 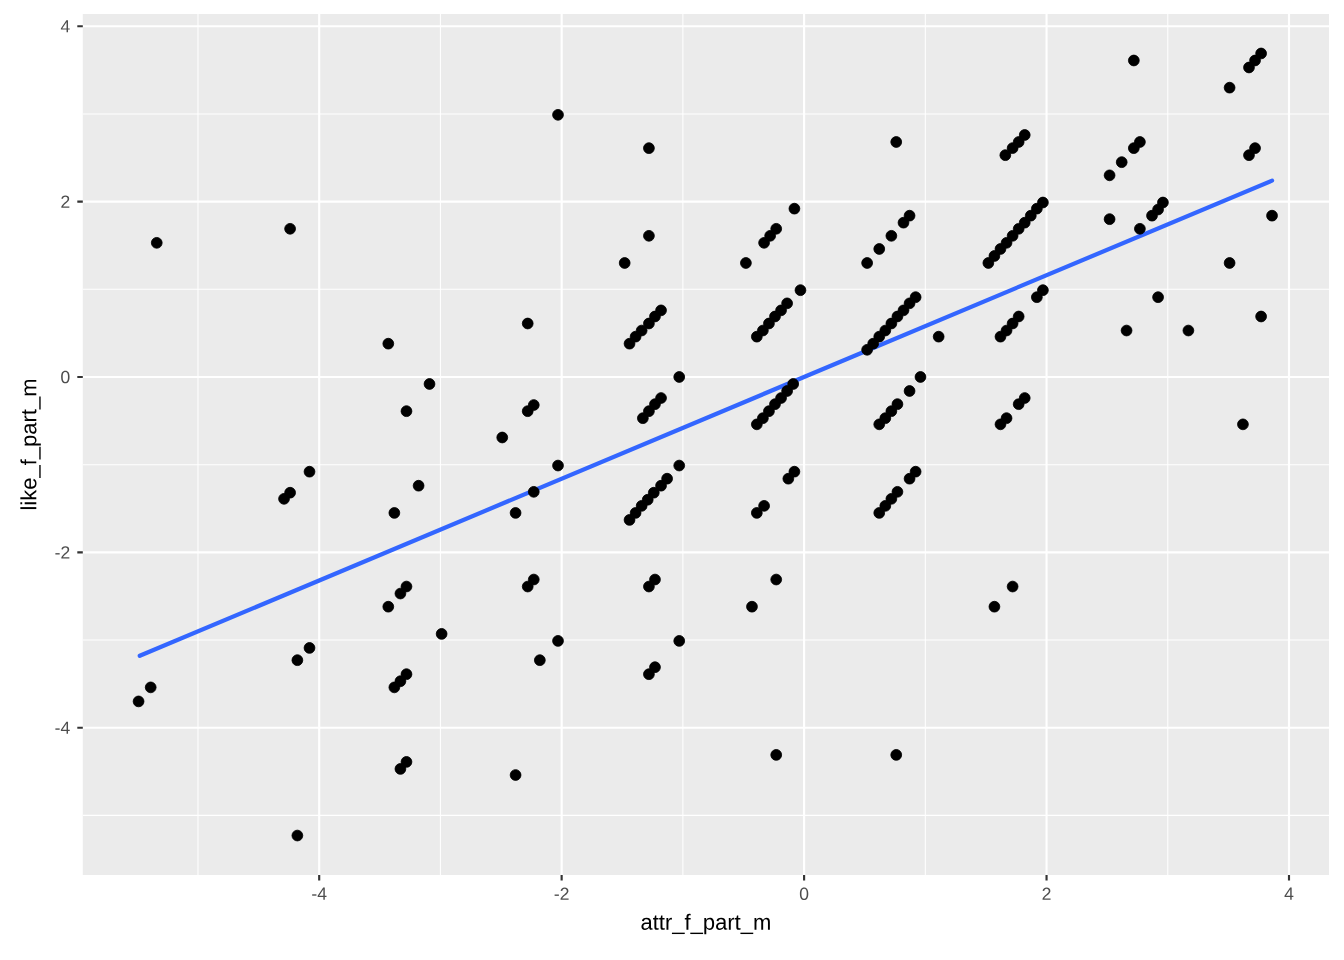 What do you see at coordinates (804, 894) in the screenshot?
I see `x-tick-label: 0` at bounding box center [804, 894].